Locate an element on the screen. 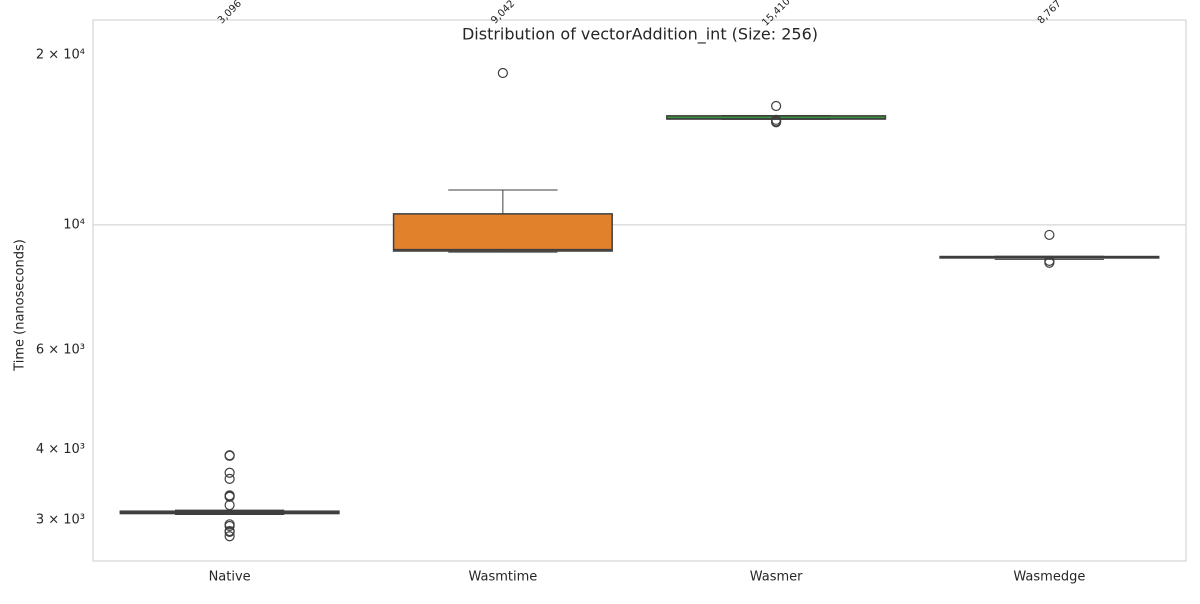 This screenshot has height=604, width=1200. y-tick-label: 10⁴ is located at coordinates (74, 224).